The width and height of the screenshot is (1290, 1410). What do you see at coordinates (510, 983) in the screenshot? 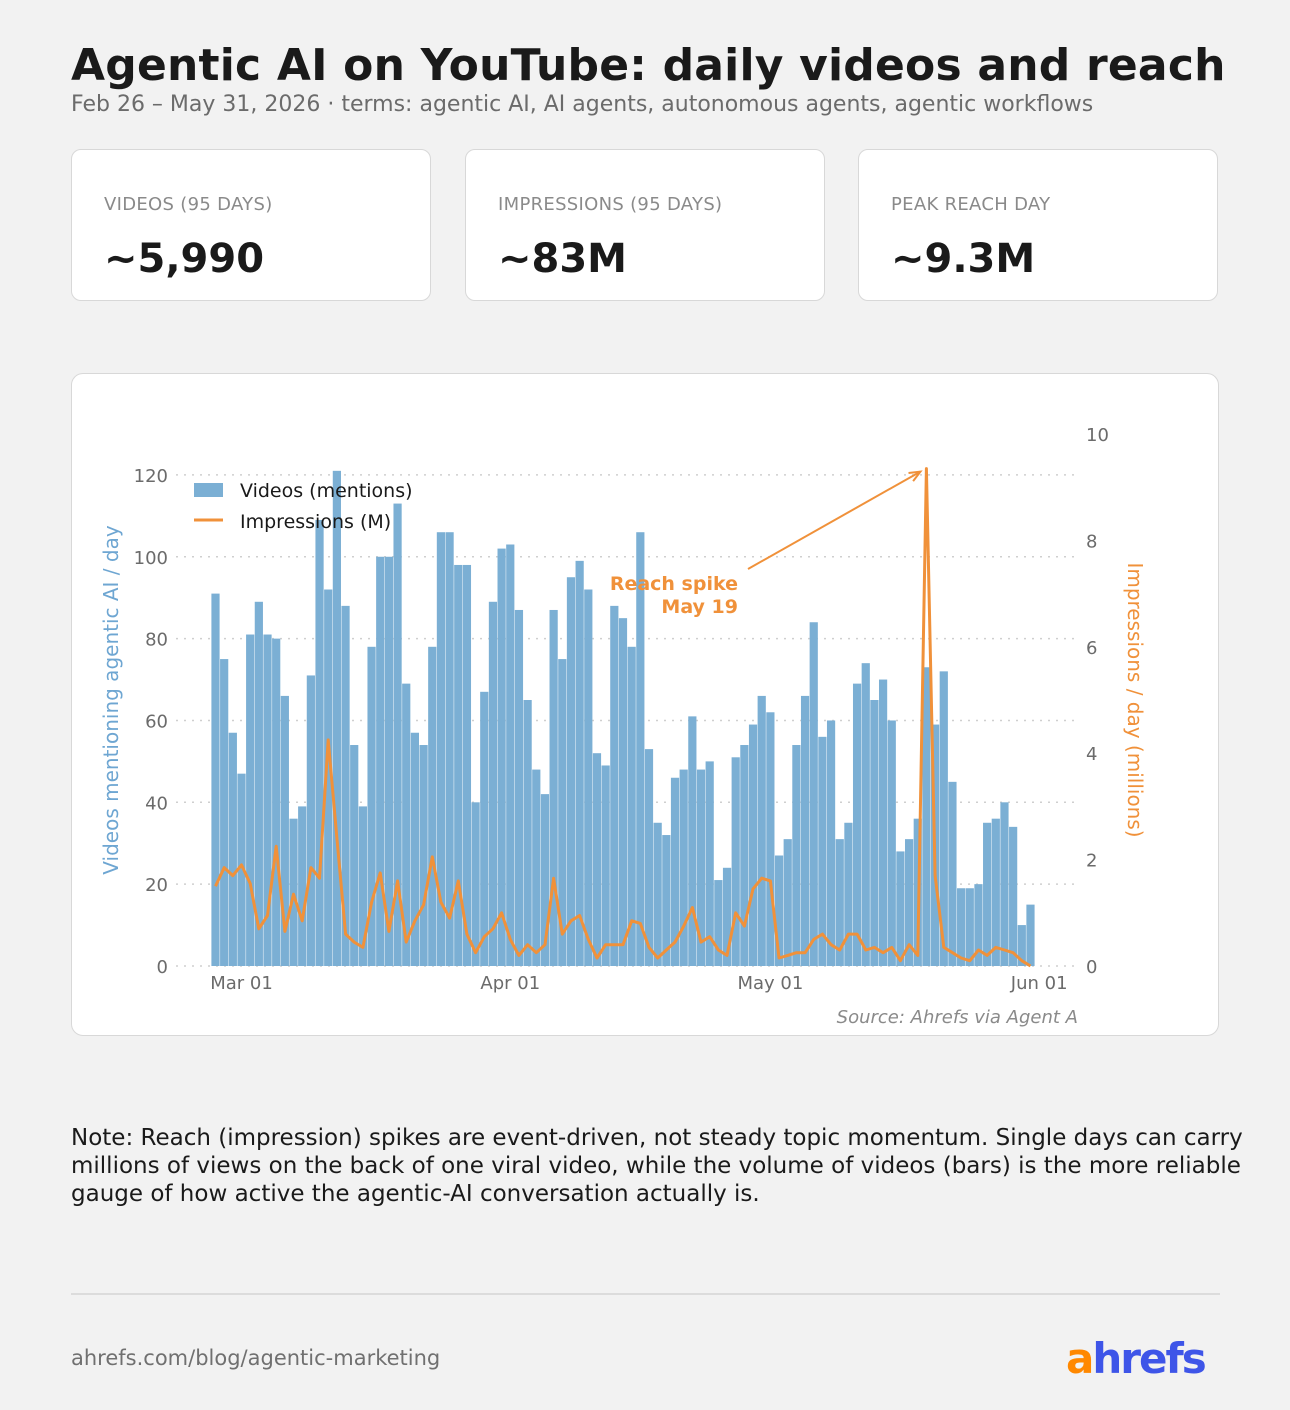
I see `x-tick-label: Apr 01` at bounding box center [510, 983].